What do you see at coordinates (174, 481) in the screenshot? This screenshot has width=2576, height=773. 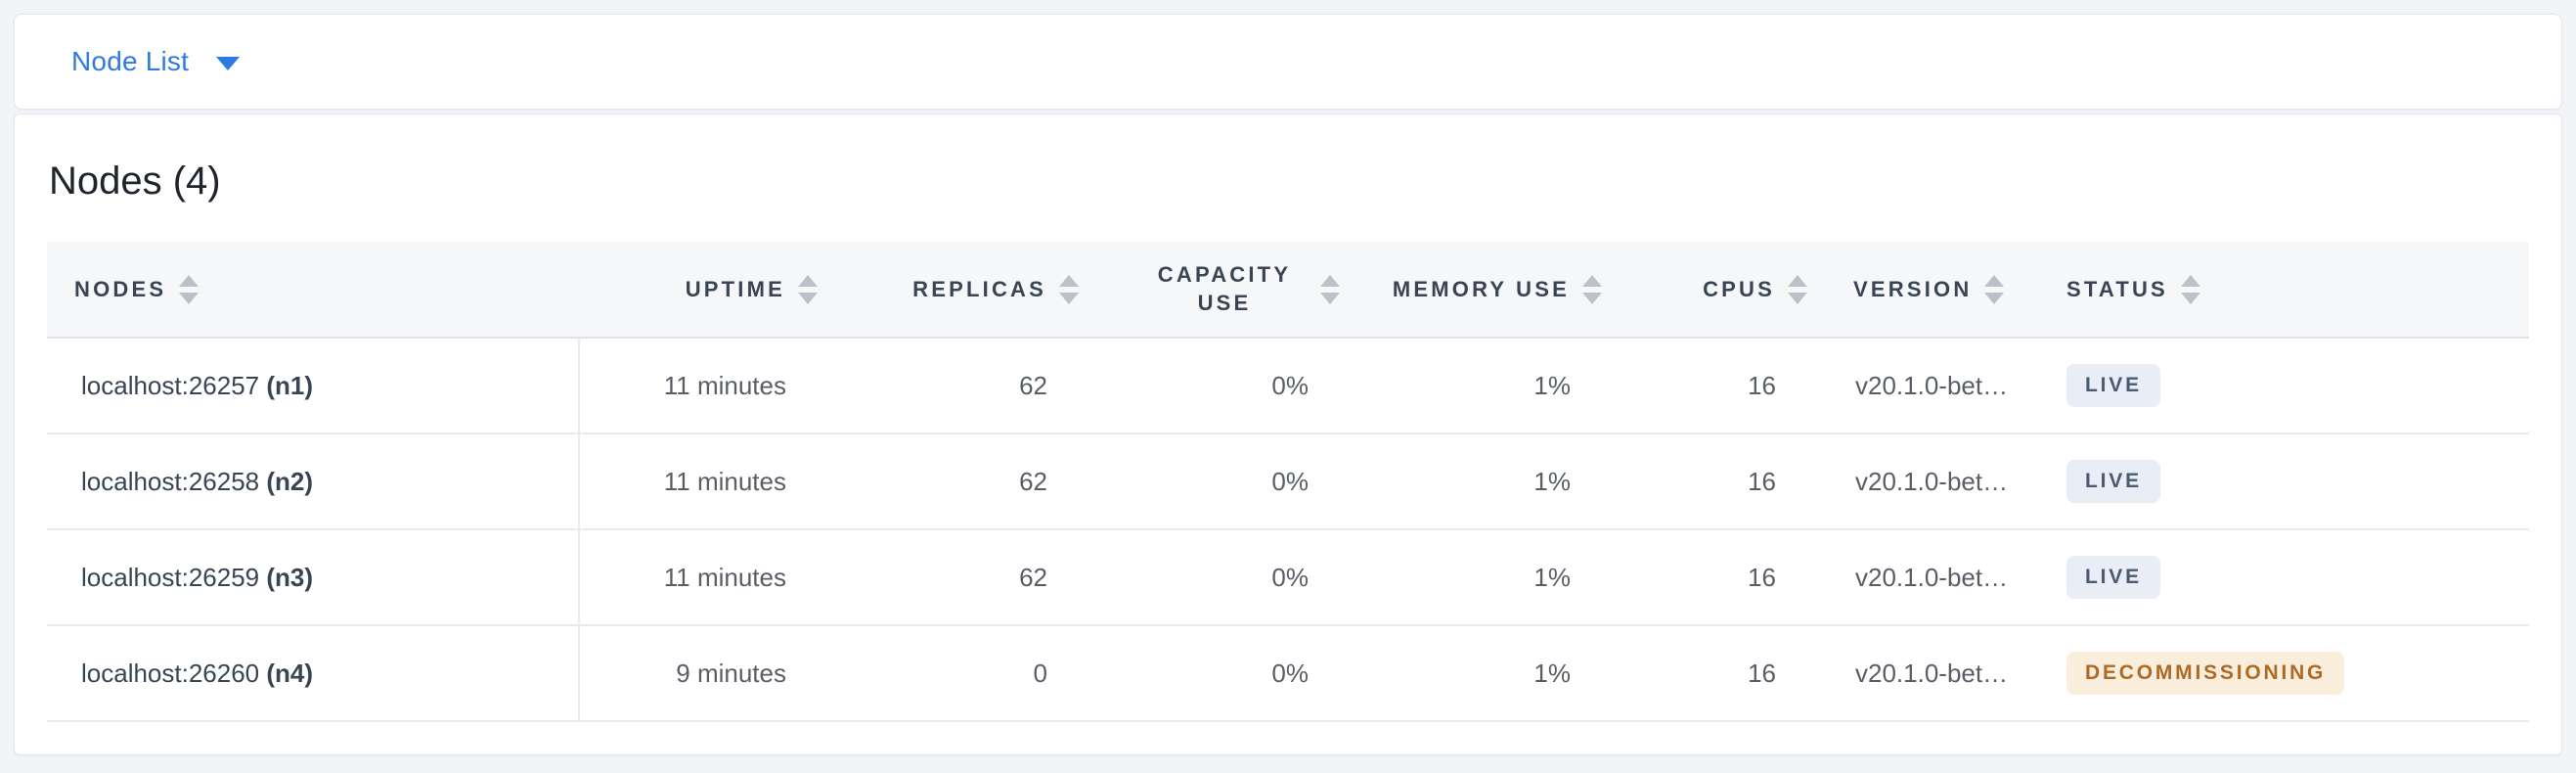 I see `node-address: localhost:26258` at bounding box center [174, 481].